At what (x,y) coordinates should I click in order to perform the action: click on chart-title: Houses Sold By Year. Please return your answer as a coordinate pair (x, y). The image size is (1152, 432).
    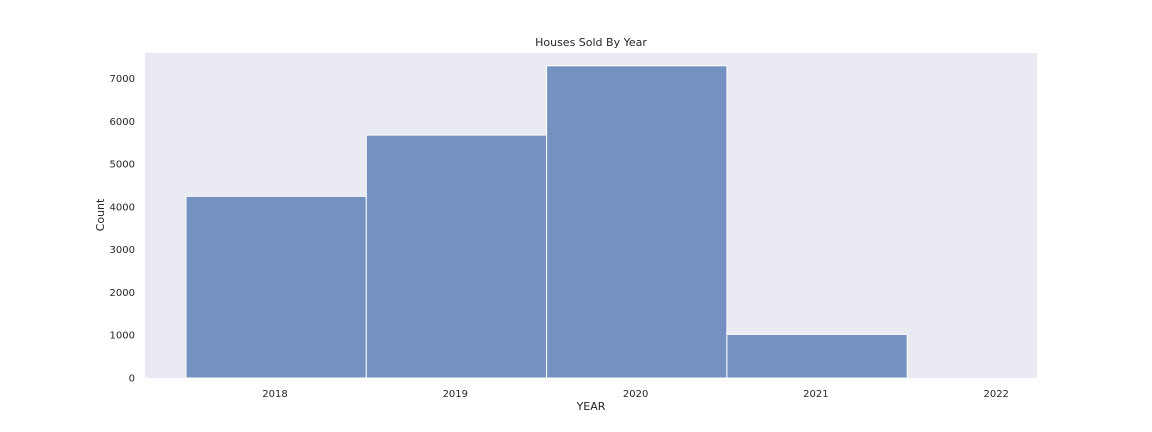
    Looking at the image, I should click on (591, 42).